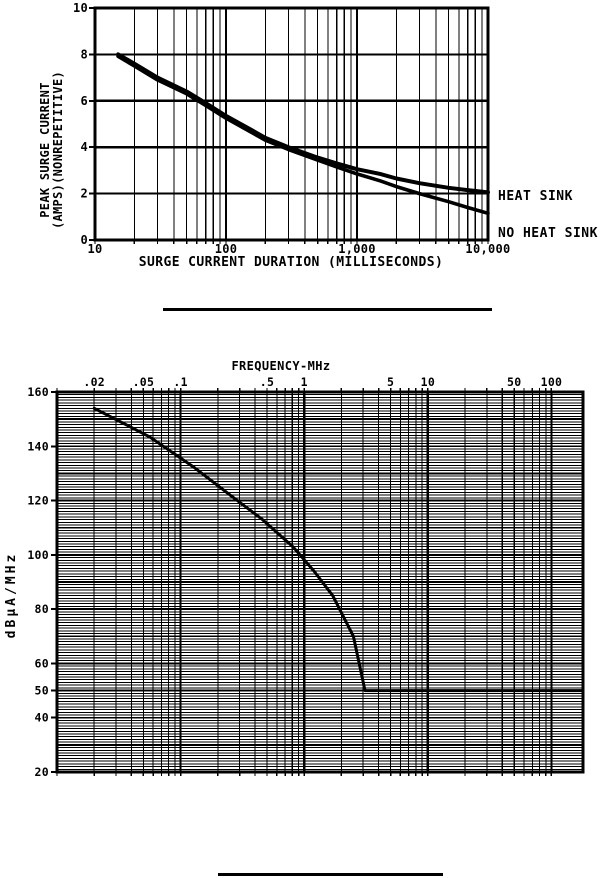 The height and width of the screenshot is (878, 600). Describe the element at coordinates (58, 150) in the screenshot. I see `y-axis-title: (AMPS)(NONREPETITIVE)` at that location.